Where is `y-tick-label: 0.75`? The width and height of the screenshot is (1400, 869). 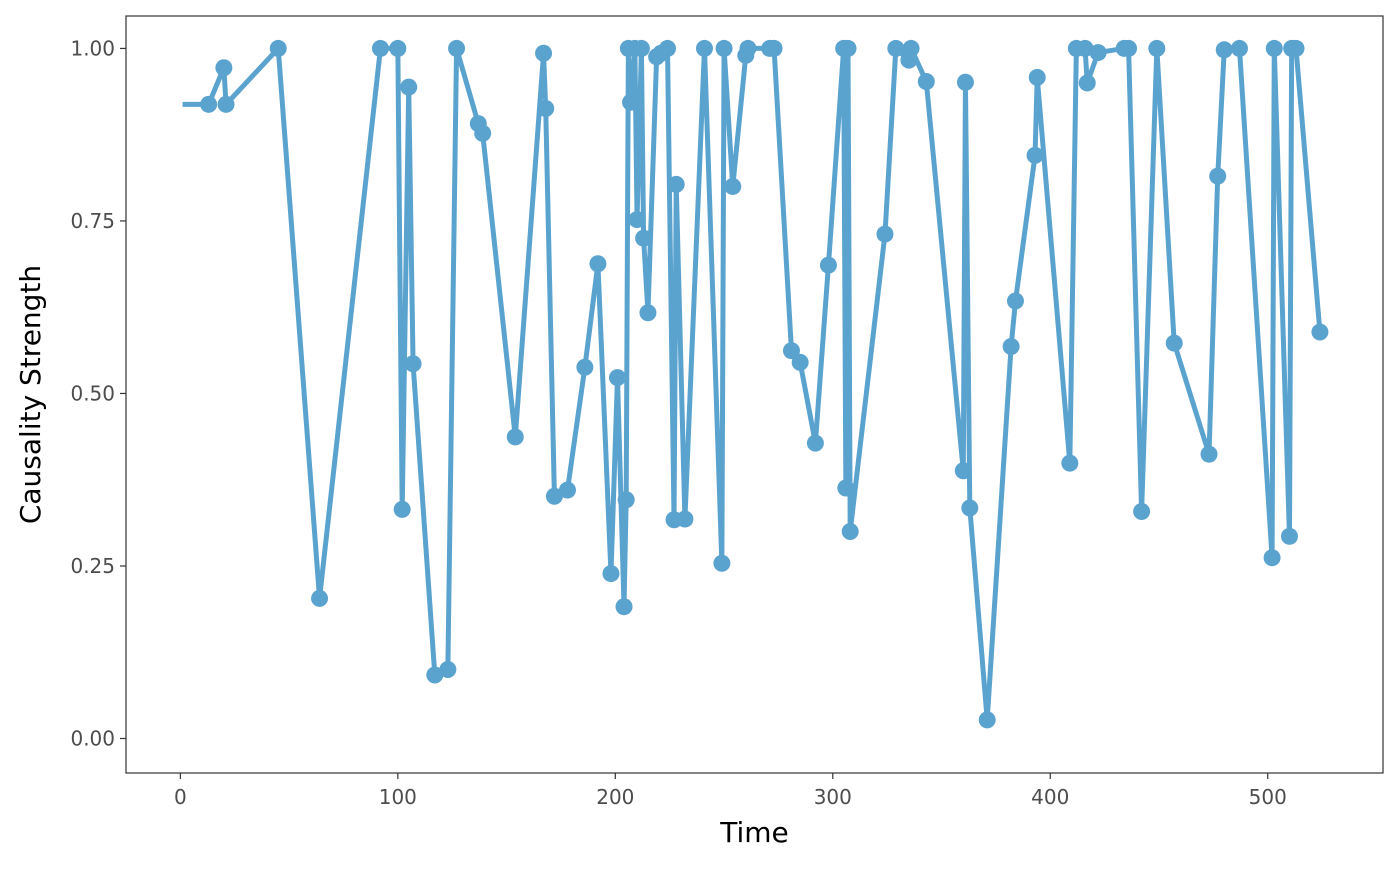 y-tick-label: 0.75 is located at coordinates (92, 221).